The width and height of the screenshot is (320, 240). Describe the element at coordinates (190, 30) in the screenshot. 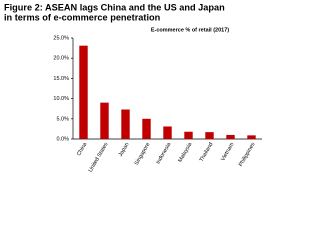

I see `legend-label: E-commerce % of retail (2017)` at that location.